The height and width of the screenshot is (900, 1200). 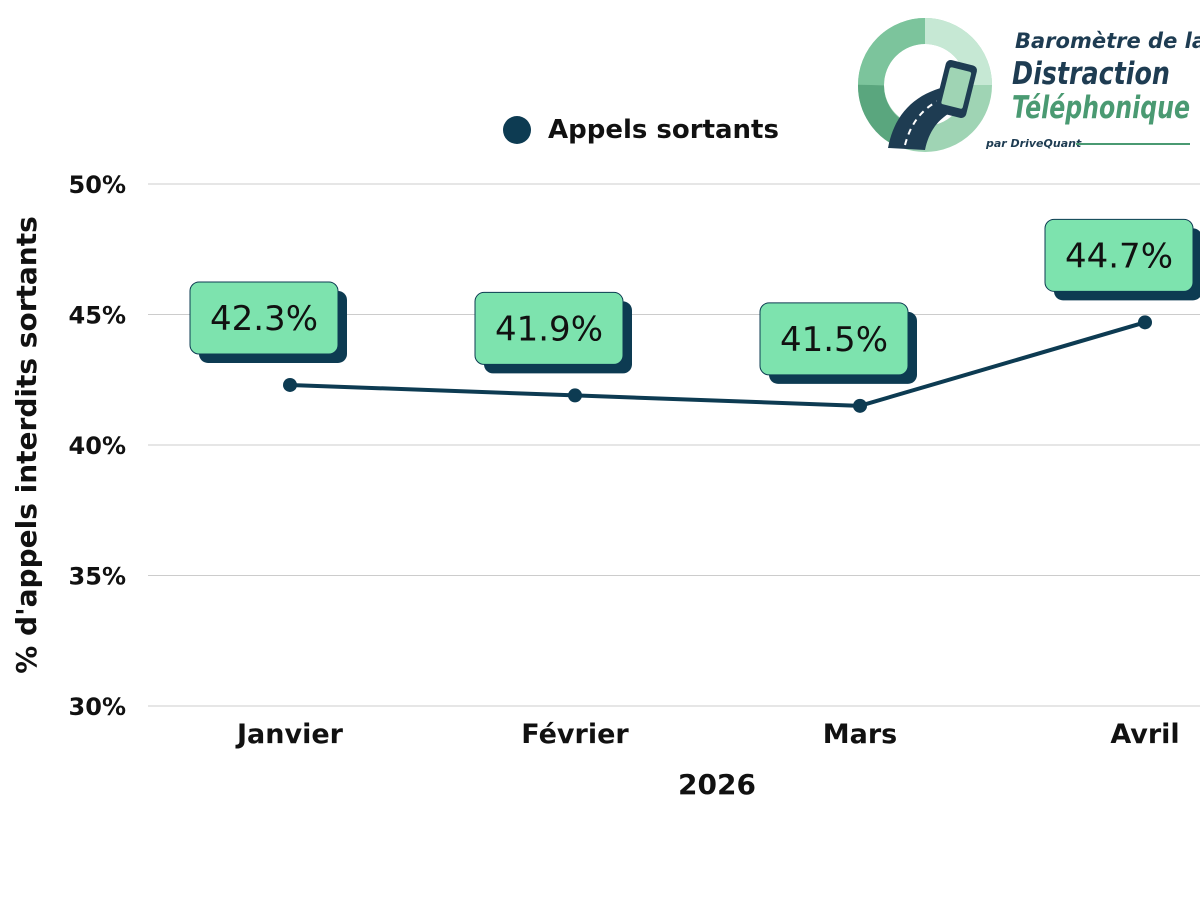 What do you see at coordinates (707, 734) in the screenshot?
I see `x-axis-ticks: Janvier Février Mars Avril` at bounding box center [707, 734].